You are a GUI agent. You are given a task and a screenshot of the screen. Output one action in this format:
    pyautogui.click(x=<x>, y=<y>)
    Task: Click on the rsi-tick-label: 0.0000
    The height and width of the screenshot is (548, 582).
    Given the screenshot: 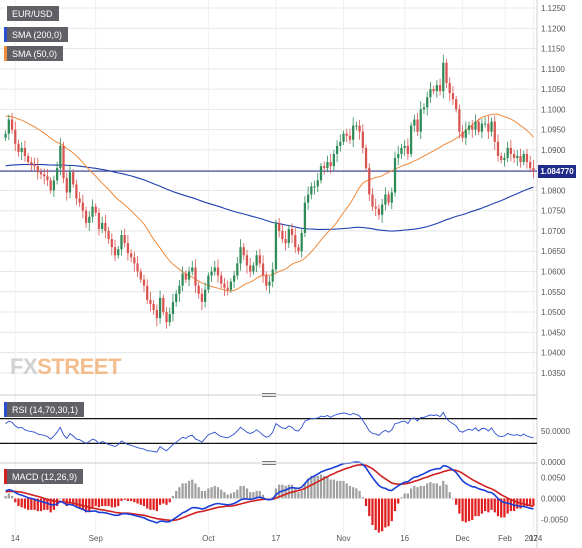 What is the action you would take?
    pyautogui.click(x=553, y=462)
    